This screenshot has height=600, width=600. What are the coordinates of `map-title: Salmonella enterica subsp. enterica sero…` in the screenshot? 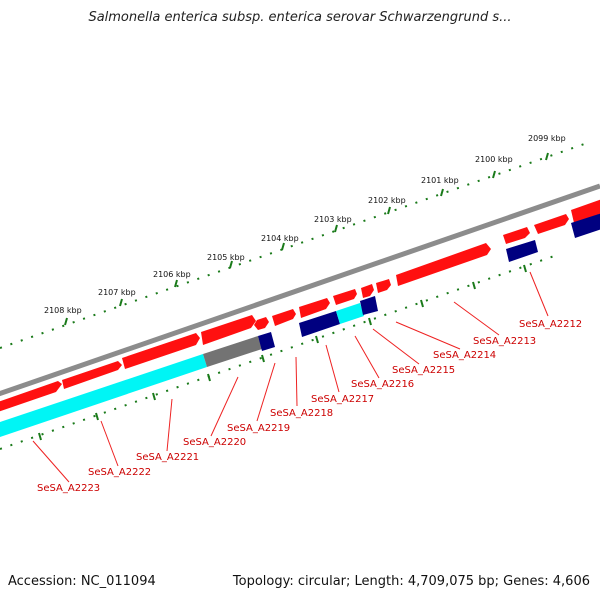 It's located at (300, 17).